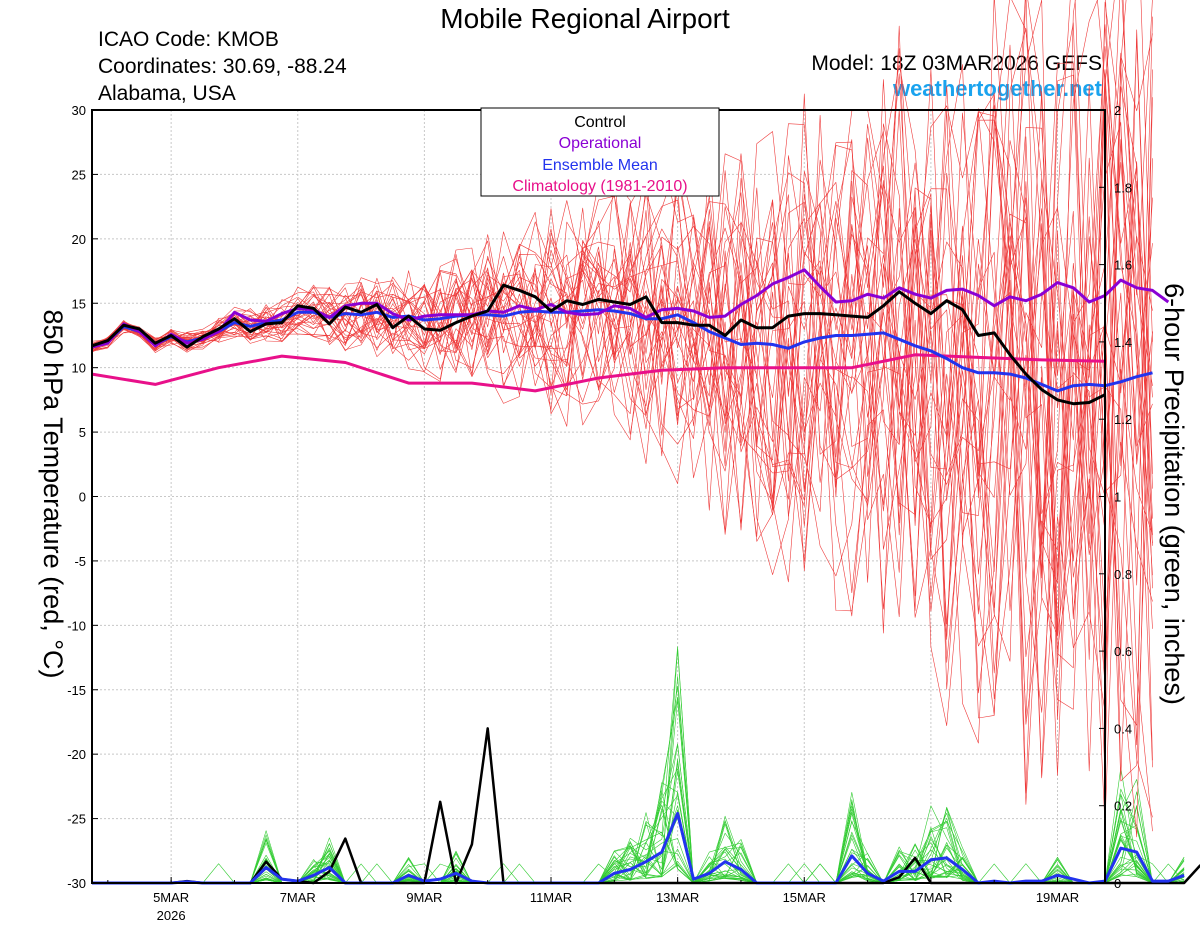 The width and height of the screenshot is (1200, 927). I want to click on tick-label-right: 1.6, so click(1123, 265).